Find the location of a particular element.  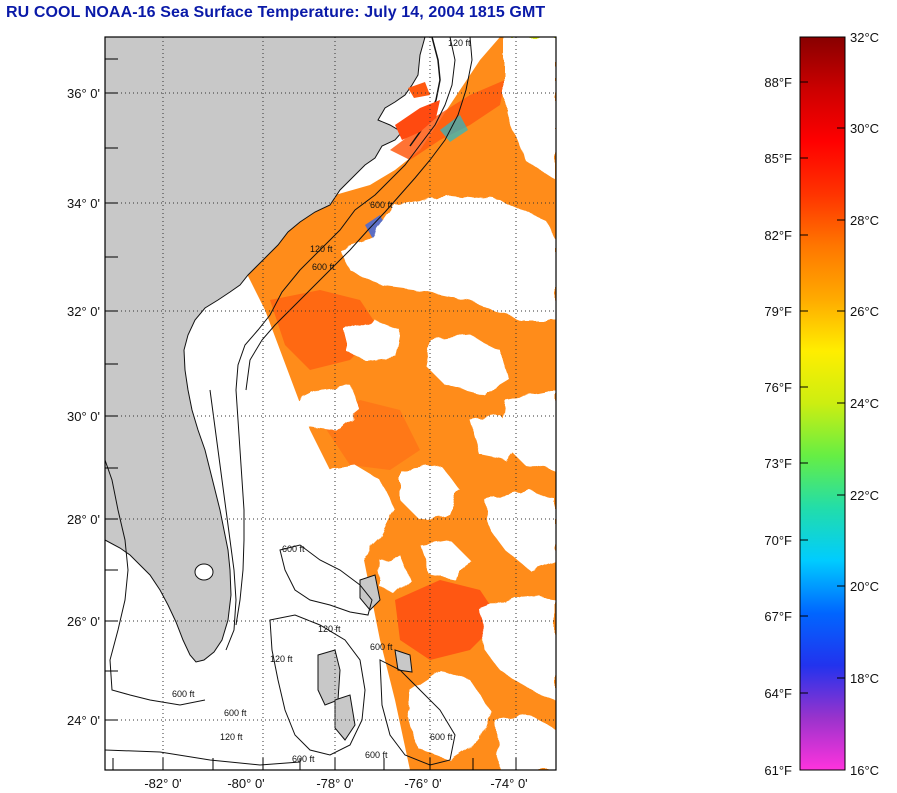

lon-ticks is located at coordinates (314, 764).